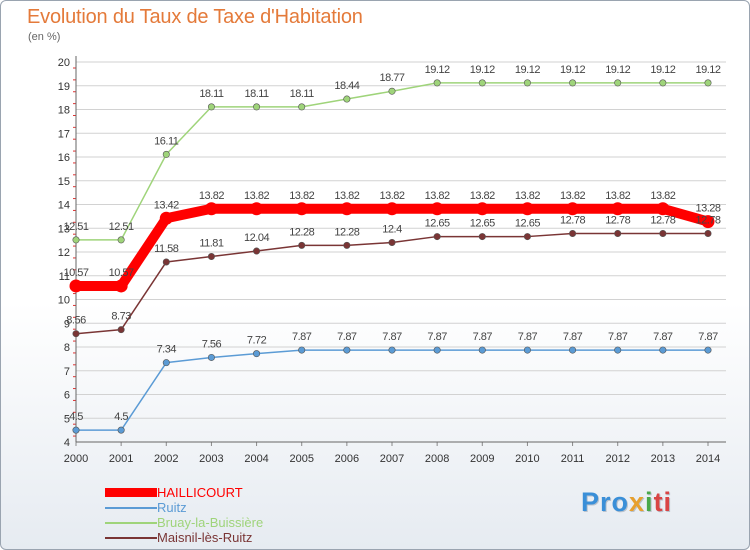 This screenshot has height=550, width=750. What do you see at coordinates (44, 37) in the screenshot?
I see `unit-label: (en %)` at bounding box center [44, 37].